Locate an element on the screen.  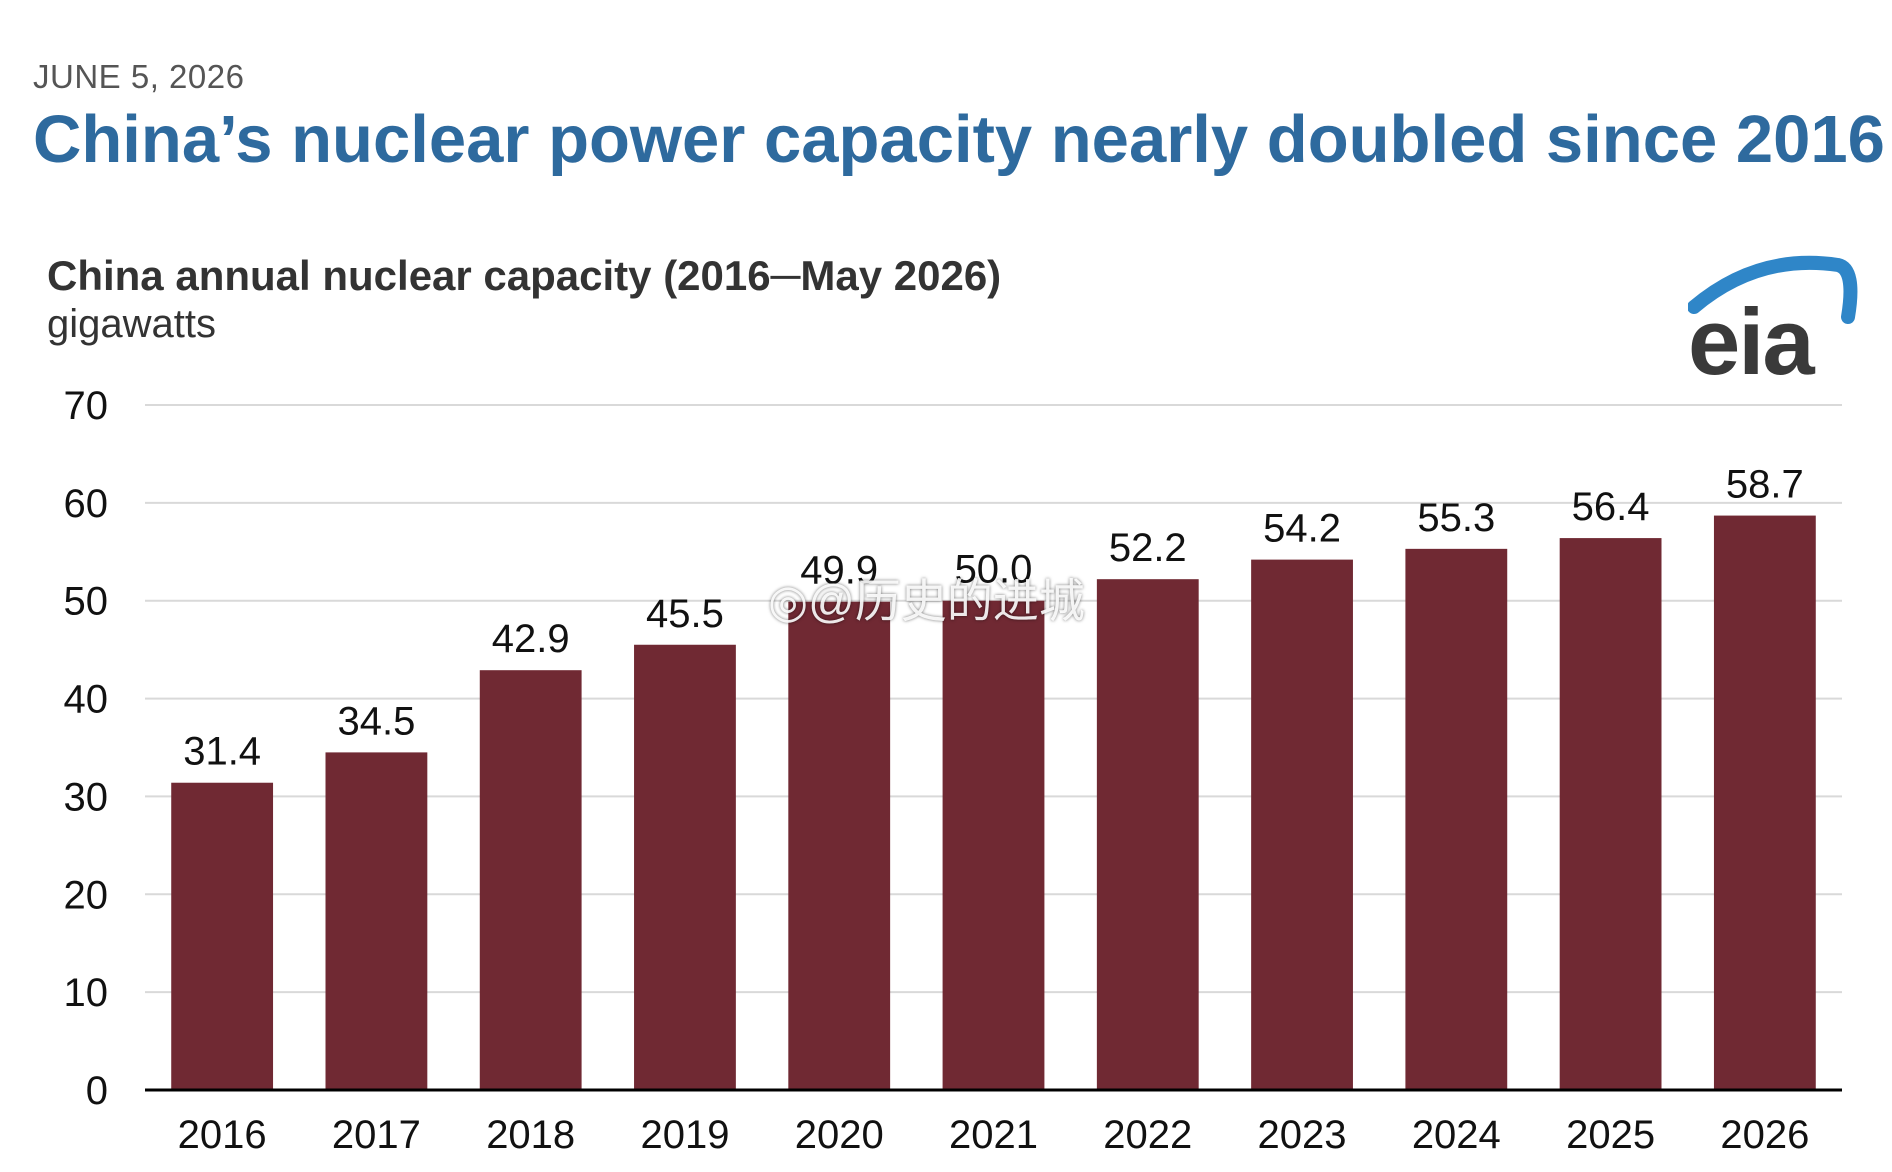
y-tick-label: 40 is located at coordinates (86, 700).